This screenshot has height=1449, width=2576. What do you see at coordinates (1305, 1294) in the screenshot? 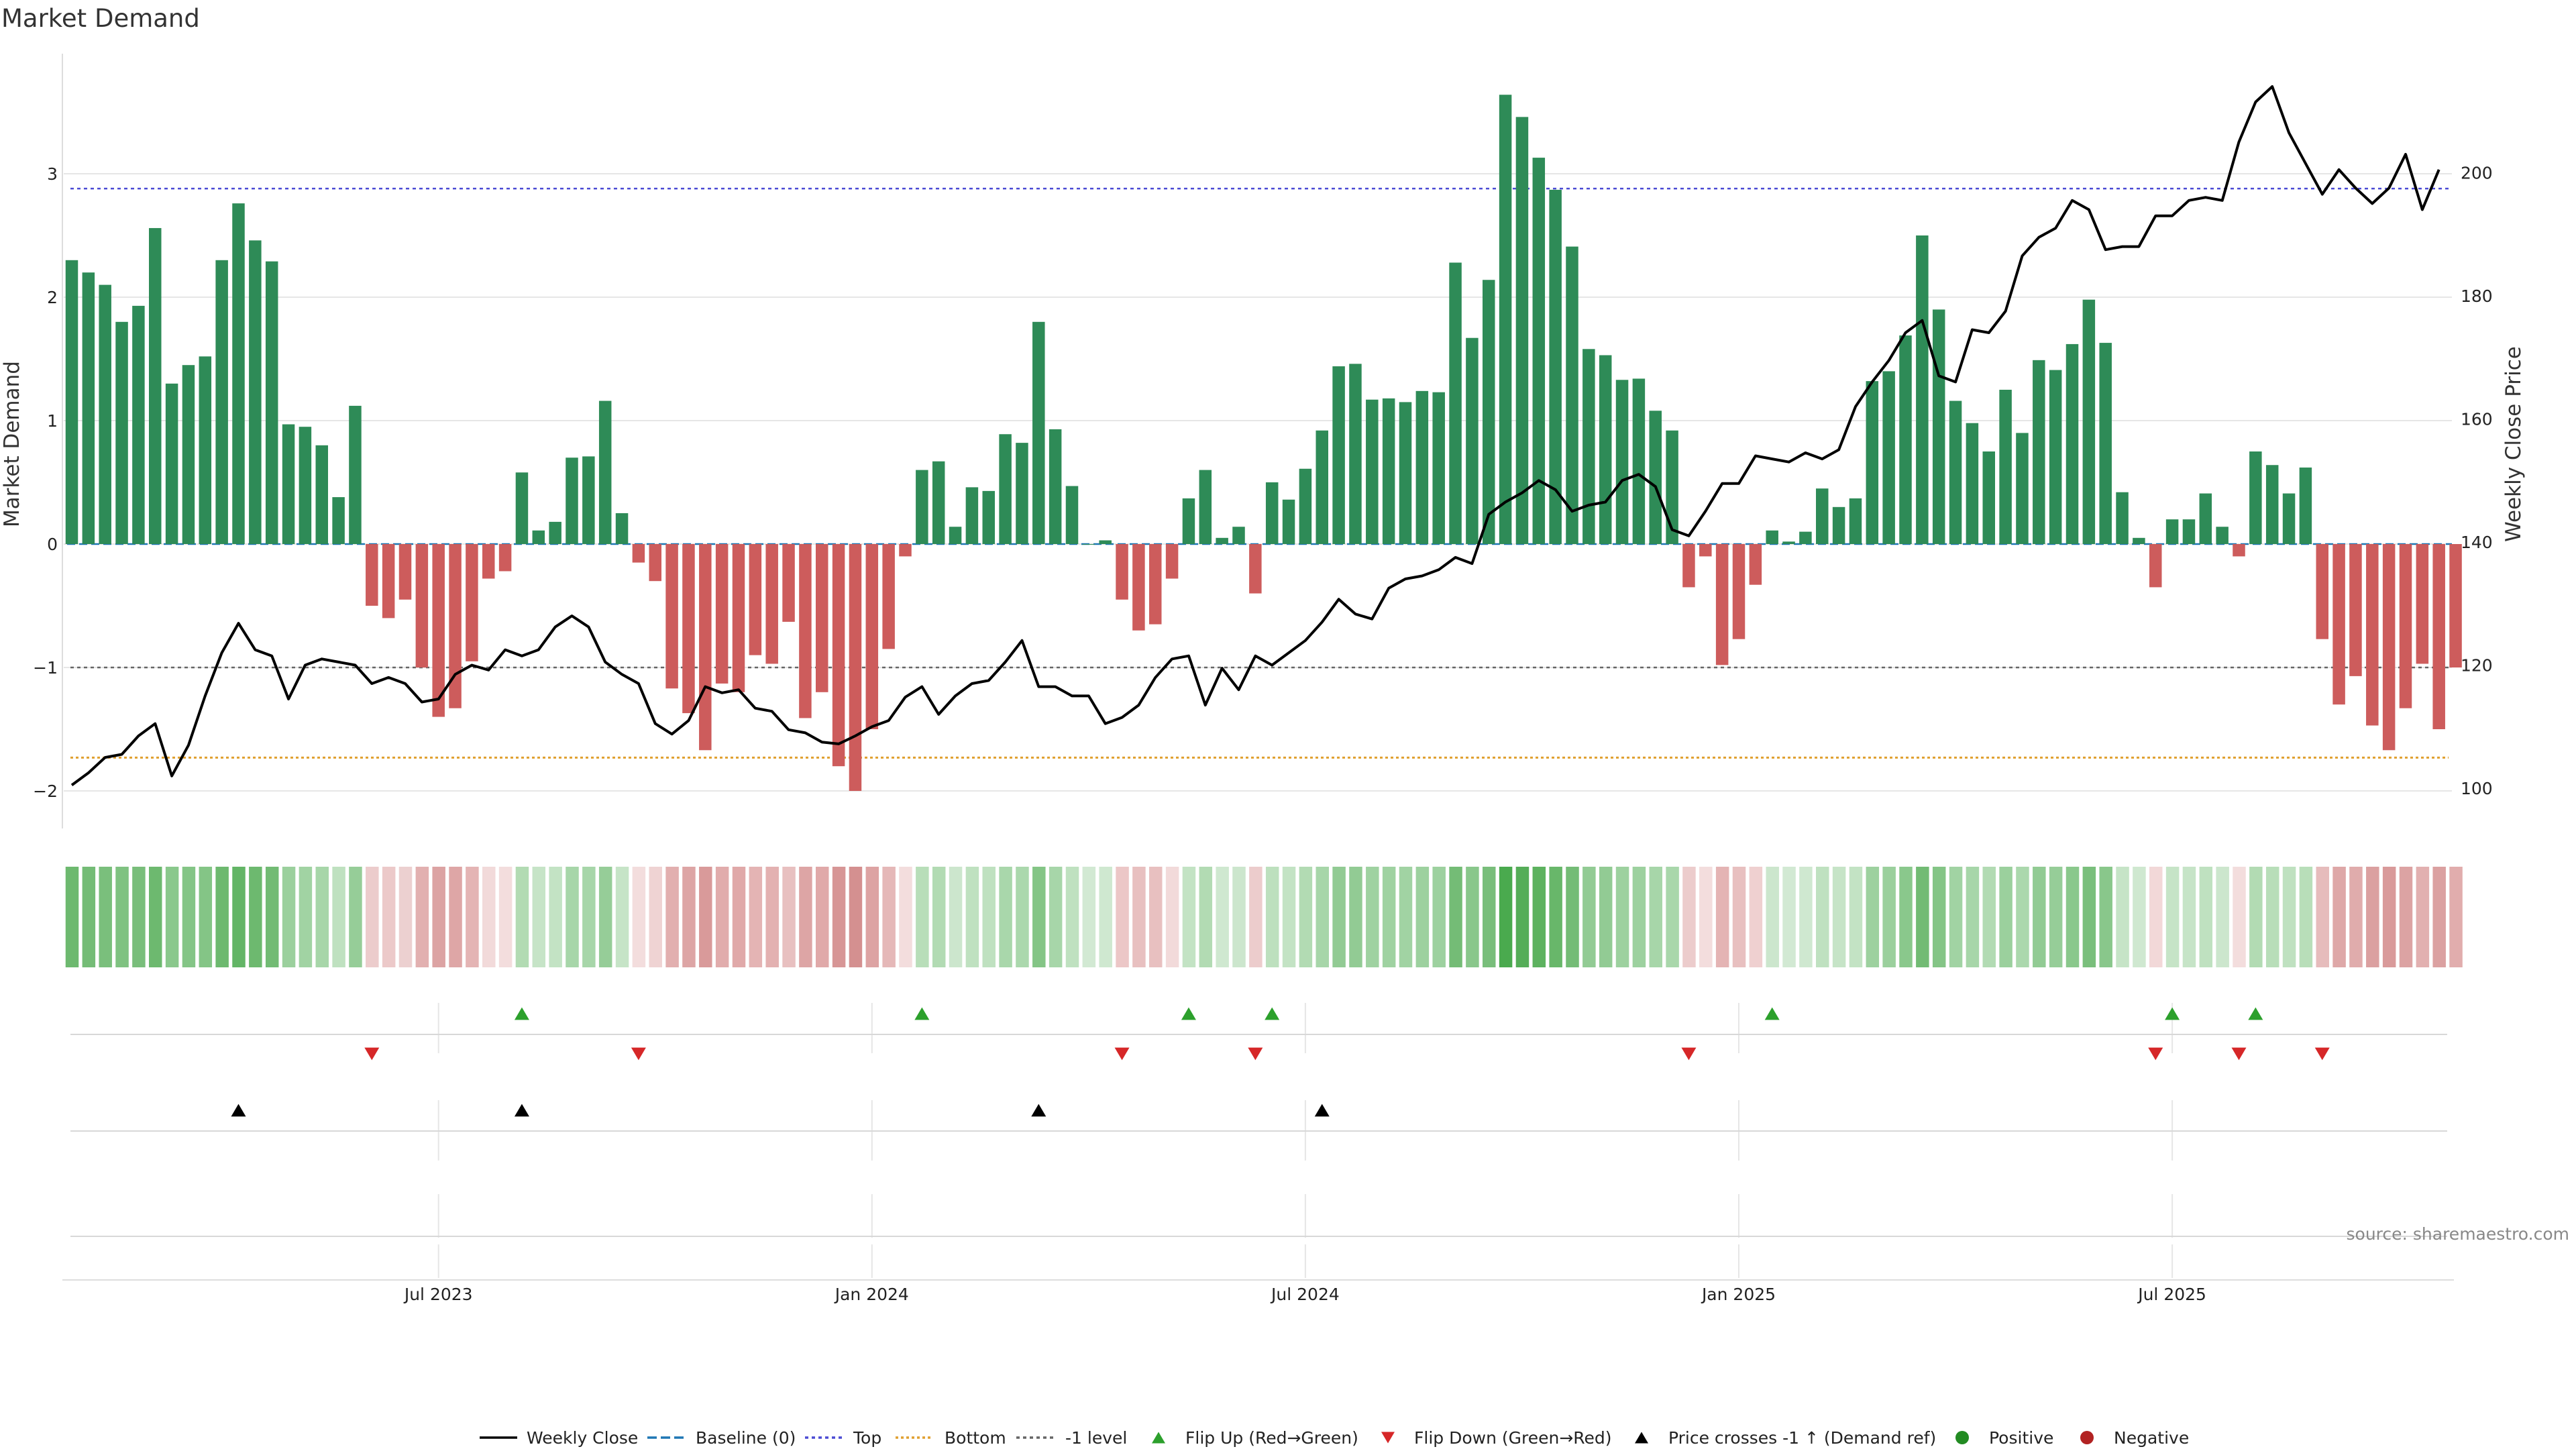
I see `x-tick-label: Jul 2024` at bounding box center [1305, 1294].